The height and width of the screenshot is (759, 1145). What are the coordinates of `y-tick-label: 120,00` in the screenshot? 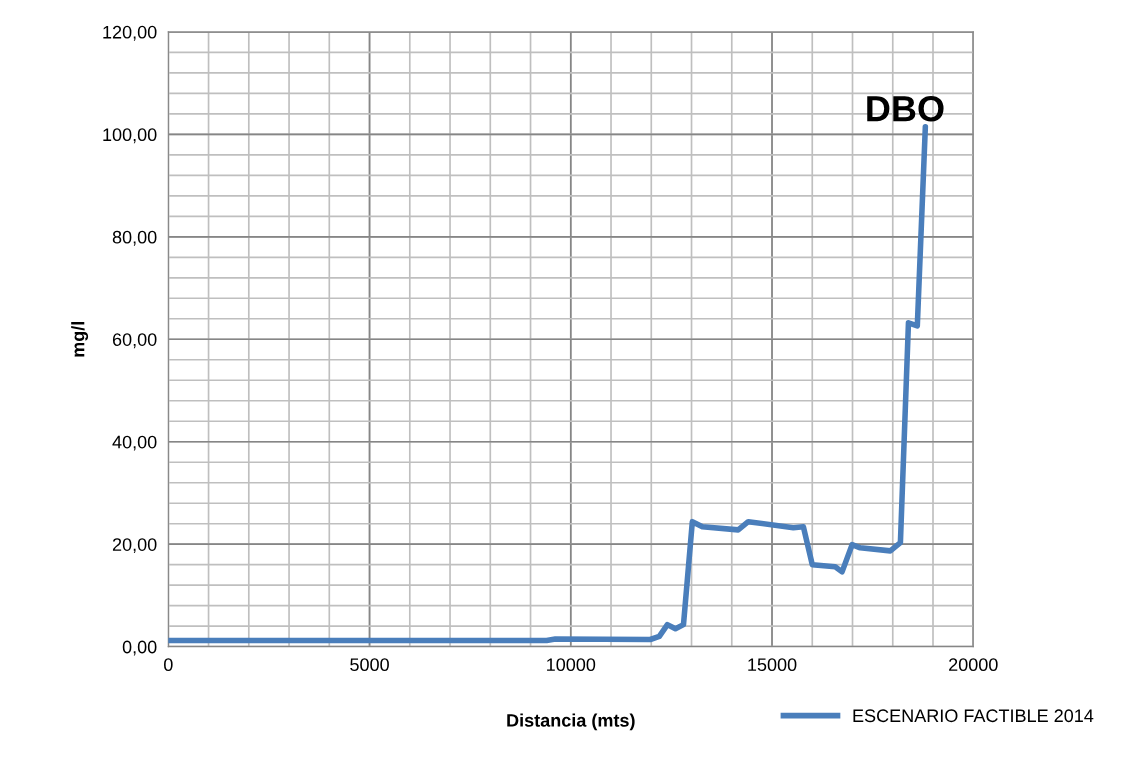 It's located at (130, 33).